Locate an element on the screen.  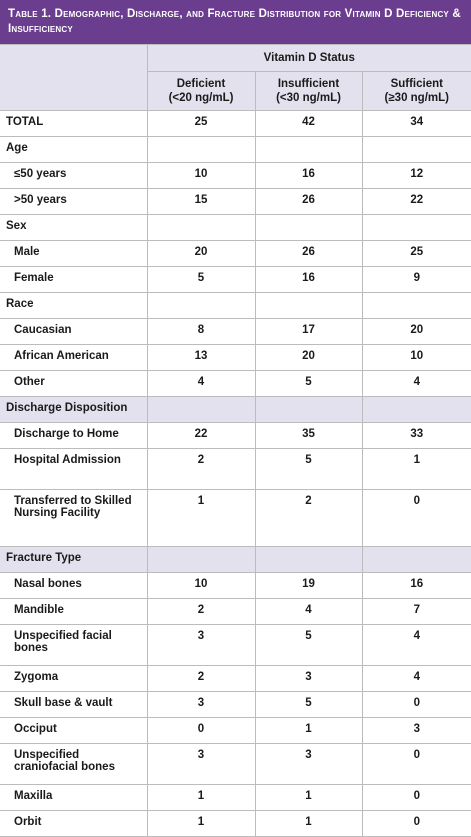
row-label: Caucasian is located at coordinates (74, 331).